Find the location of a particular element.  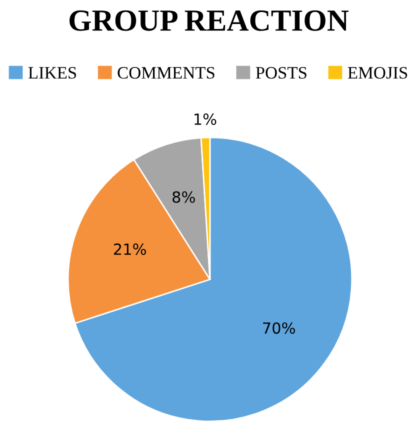

legend-label: LIKES is located at coordinates (52, 73).